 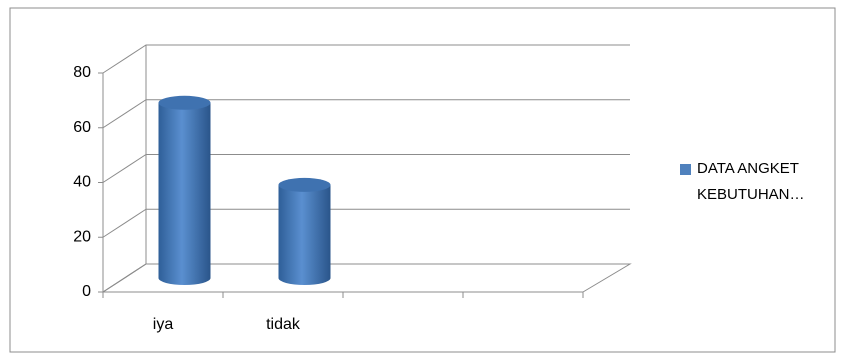 What do you see at coordinates (82, 236) in the screenshot?
I see `y-tick-label: 20` at bounding box center [82, 236].